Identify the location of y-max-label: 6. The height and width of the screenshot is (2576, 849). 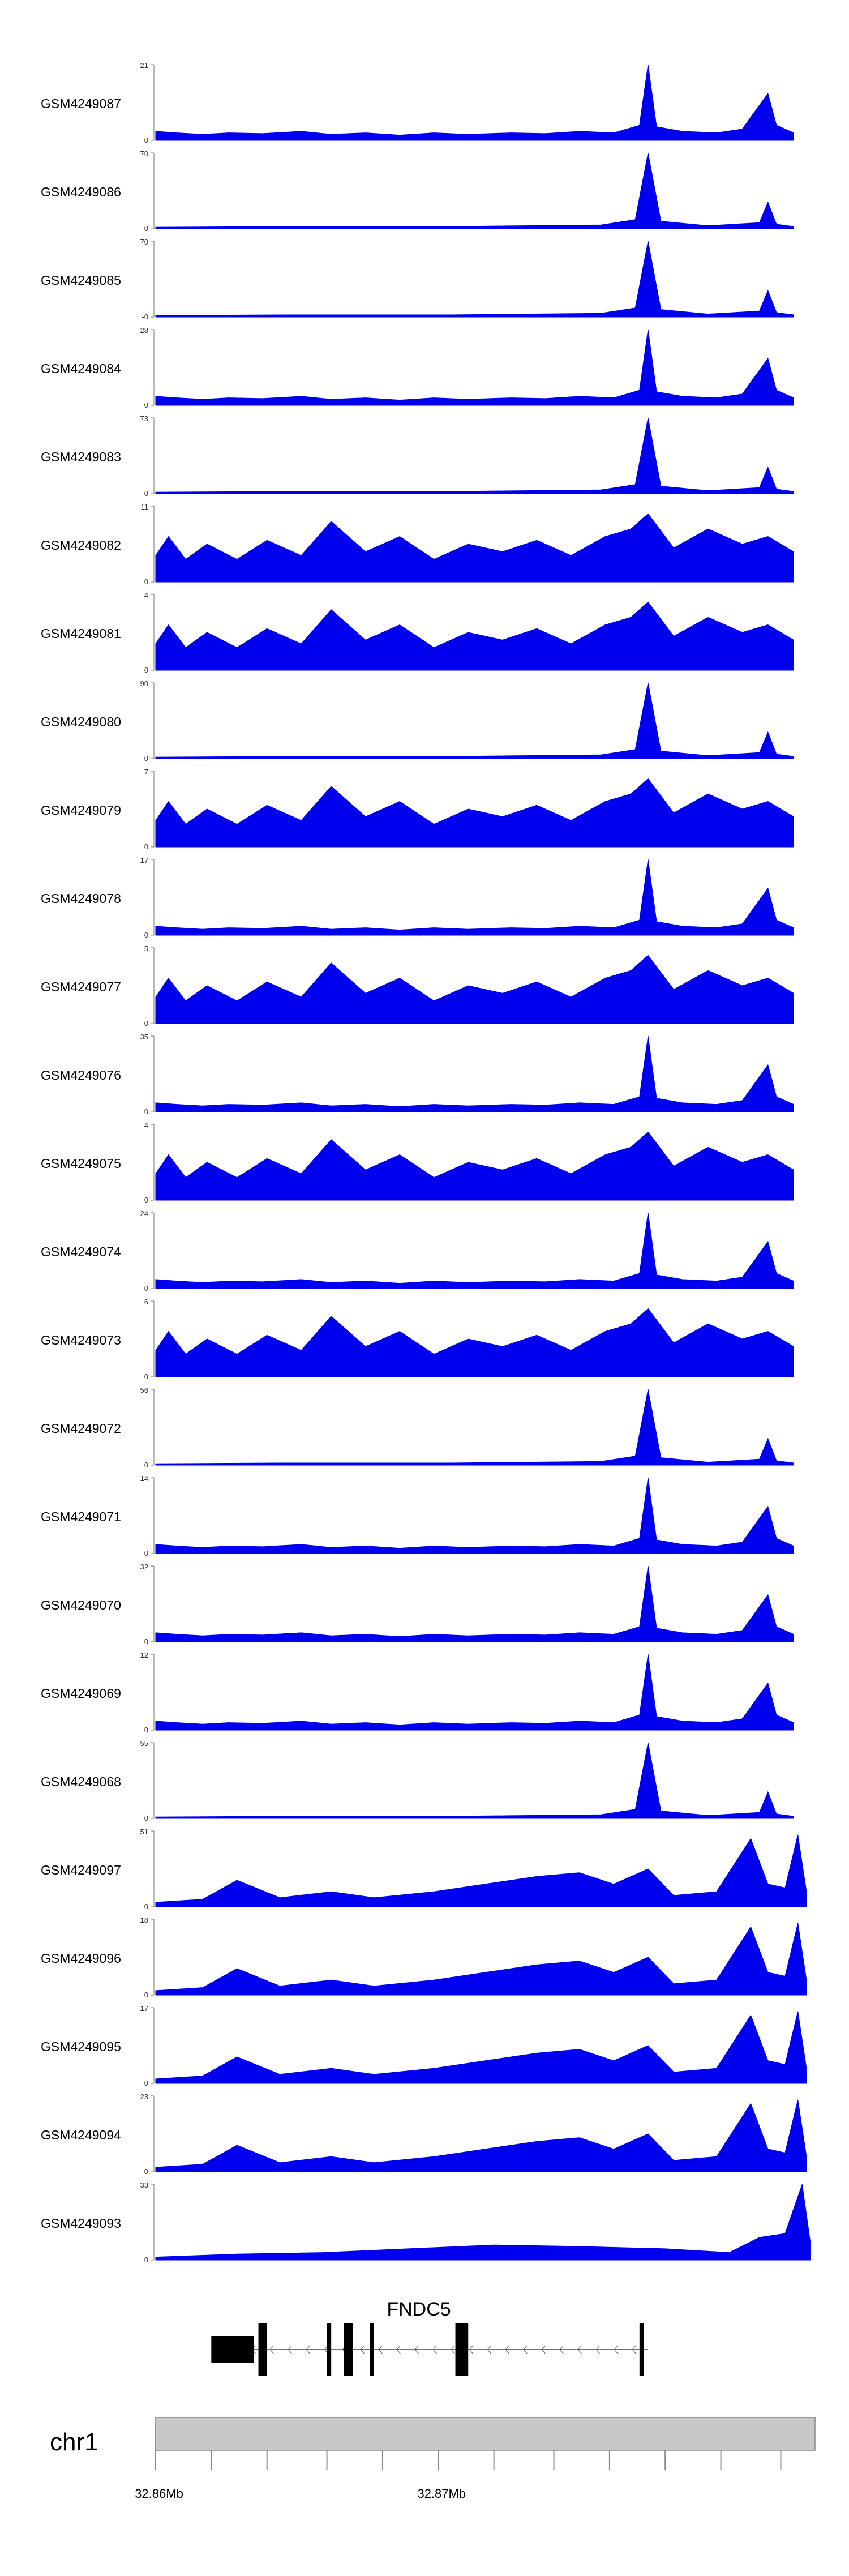
(146, 1302).